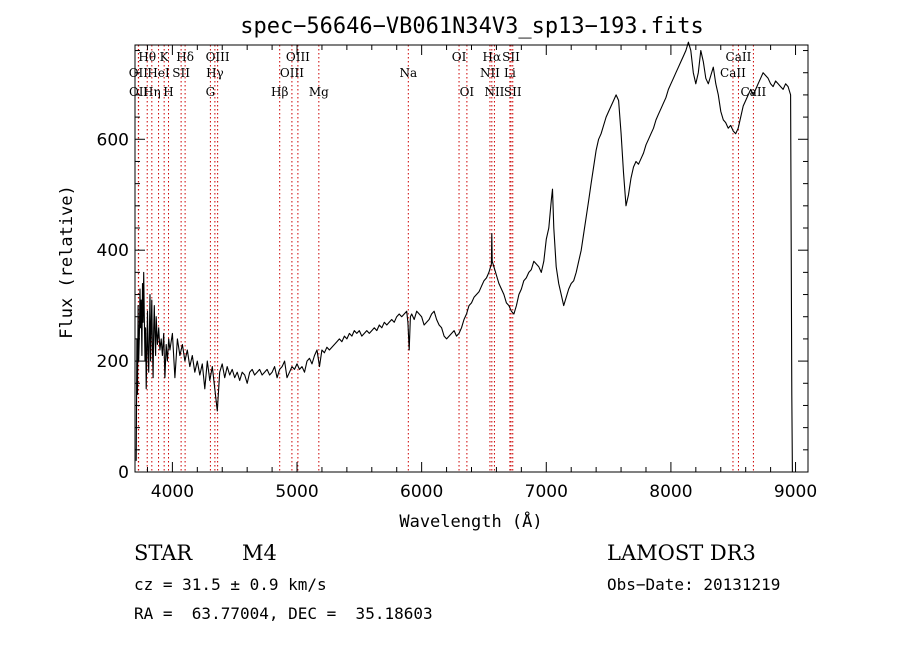  Describe the element at coordinates (163, 553) in the screenshot. I see `object-class: STAR` at that location.